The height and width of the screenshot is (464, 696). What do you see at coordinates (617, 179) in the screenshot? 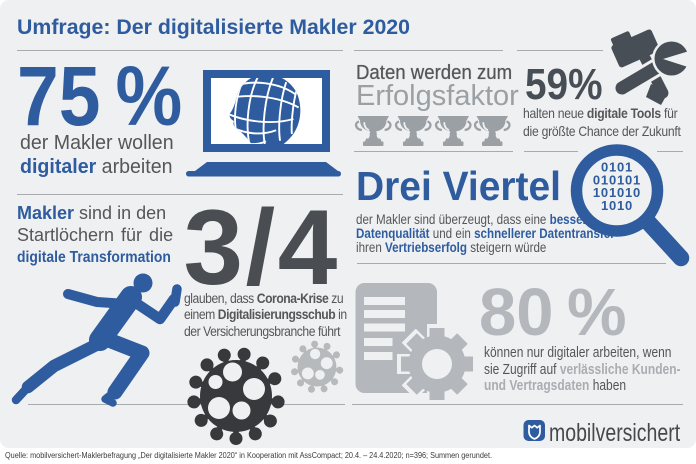
I see `svg-text: 010101` at bounding box center [617, 179].